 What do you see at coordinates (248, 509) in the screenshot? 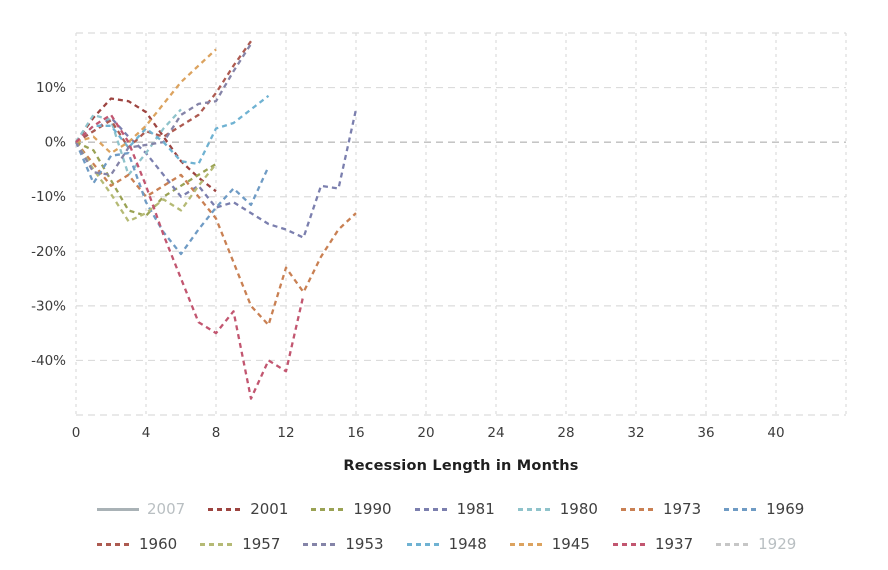
I see `legend-item-2001: 2001` at bounding box center [248, 509].